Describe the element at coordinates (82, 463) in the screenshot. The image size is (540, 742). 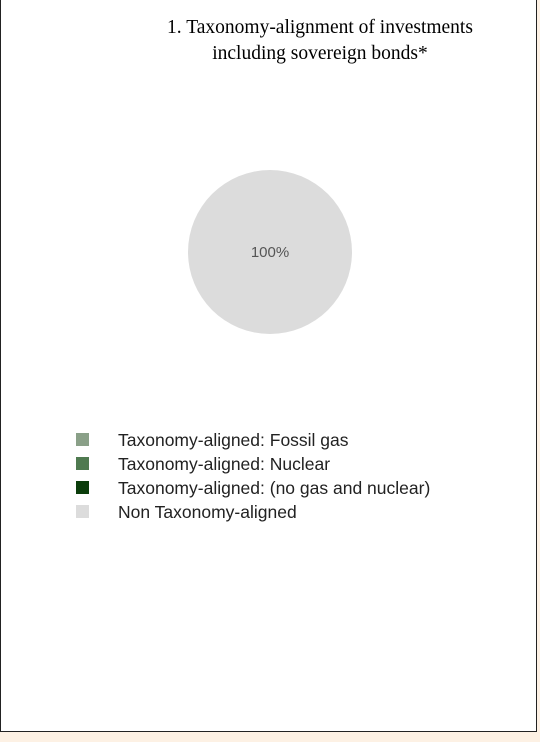
I see `legend-swatch-nuclear` at that location.